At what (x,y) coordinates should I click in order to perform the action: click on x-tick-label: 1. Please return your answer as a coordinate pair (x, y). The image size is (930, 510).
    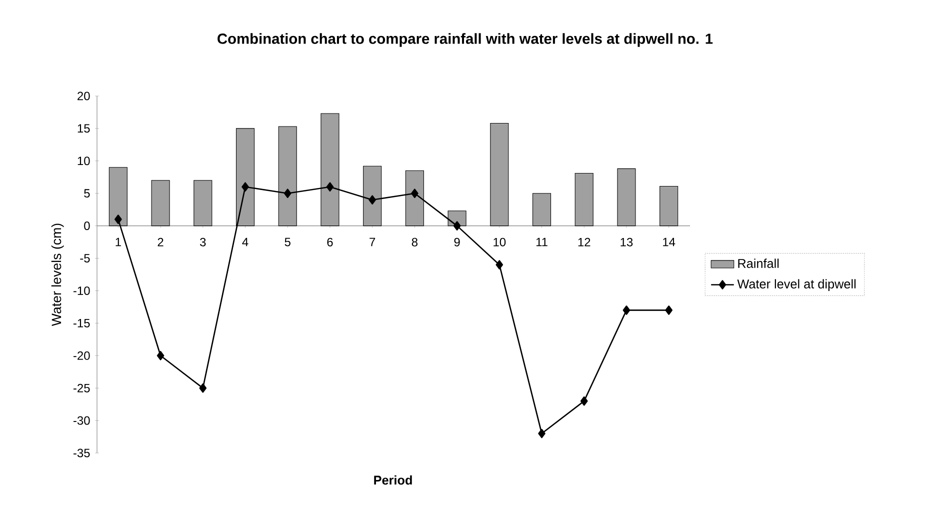
    Looking at the image, I should click on (118, 242).